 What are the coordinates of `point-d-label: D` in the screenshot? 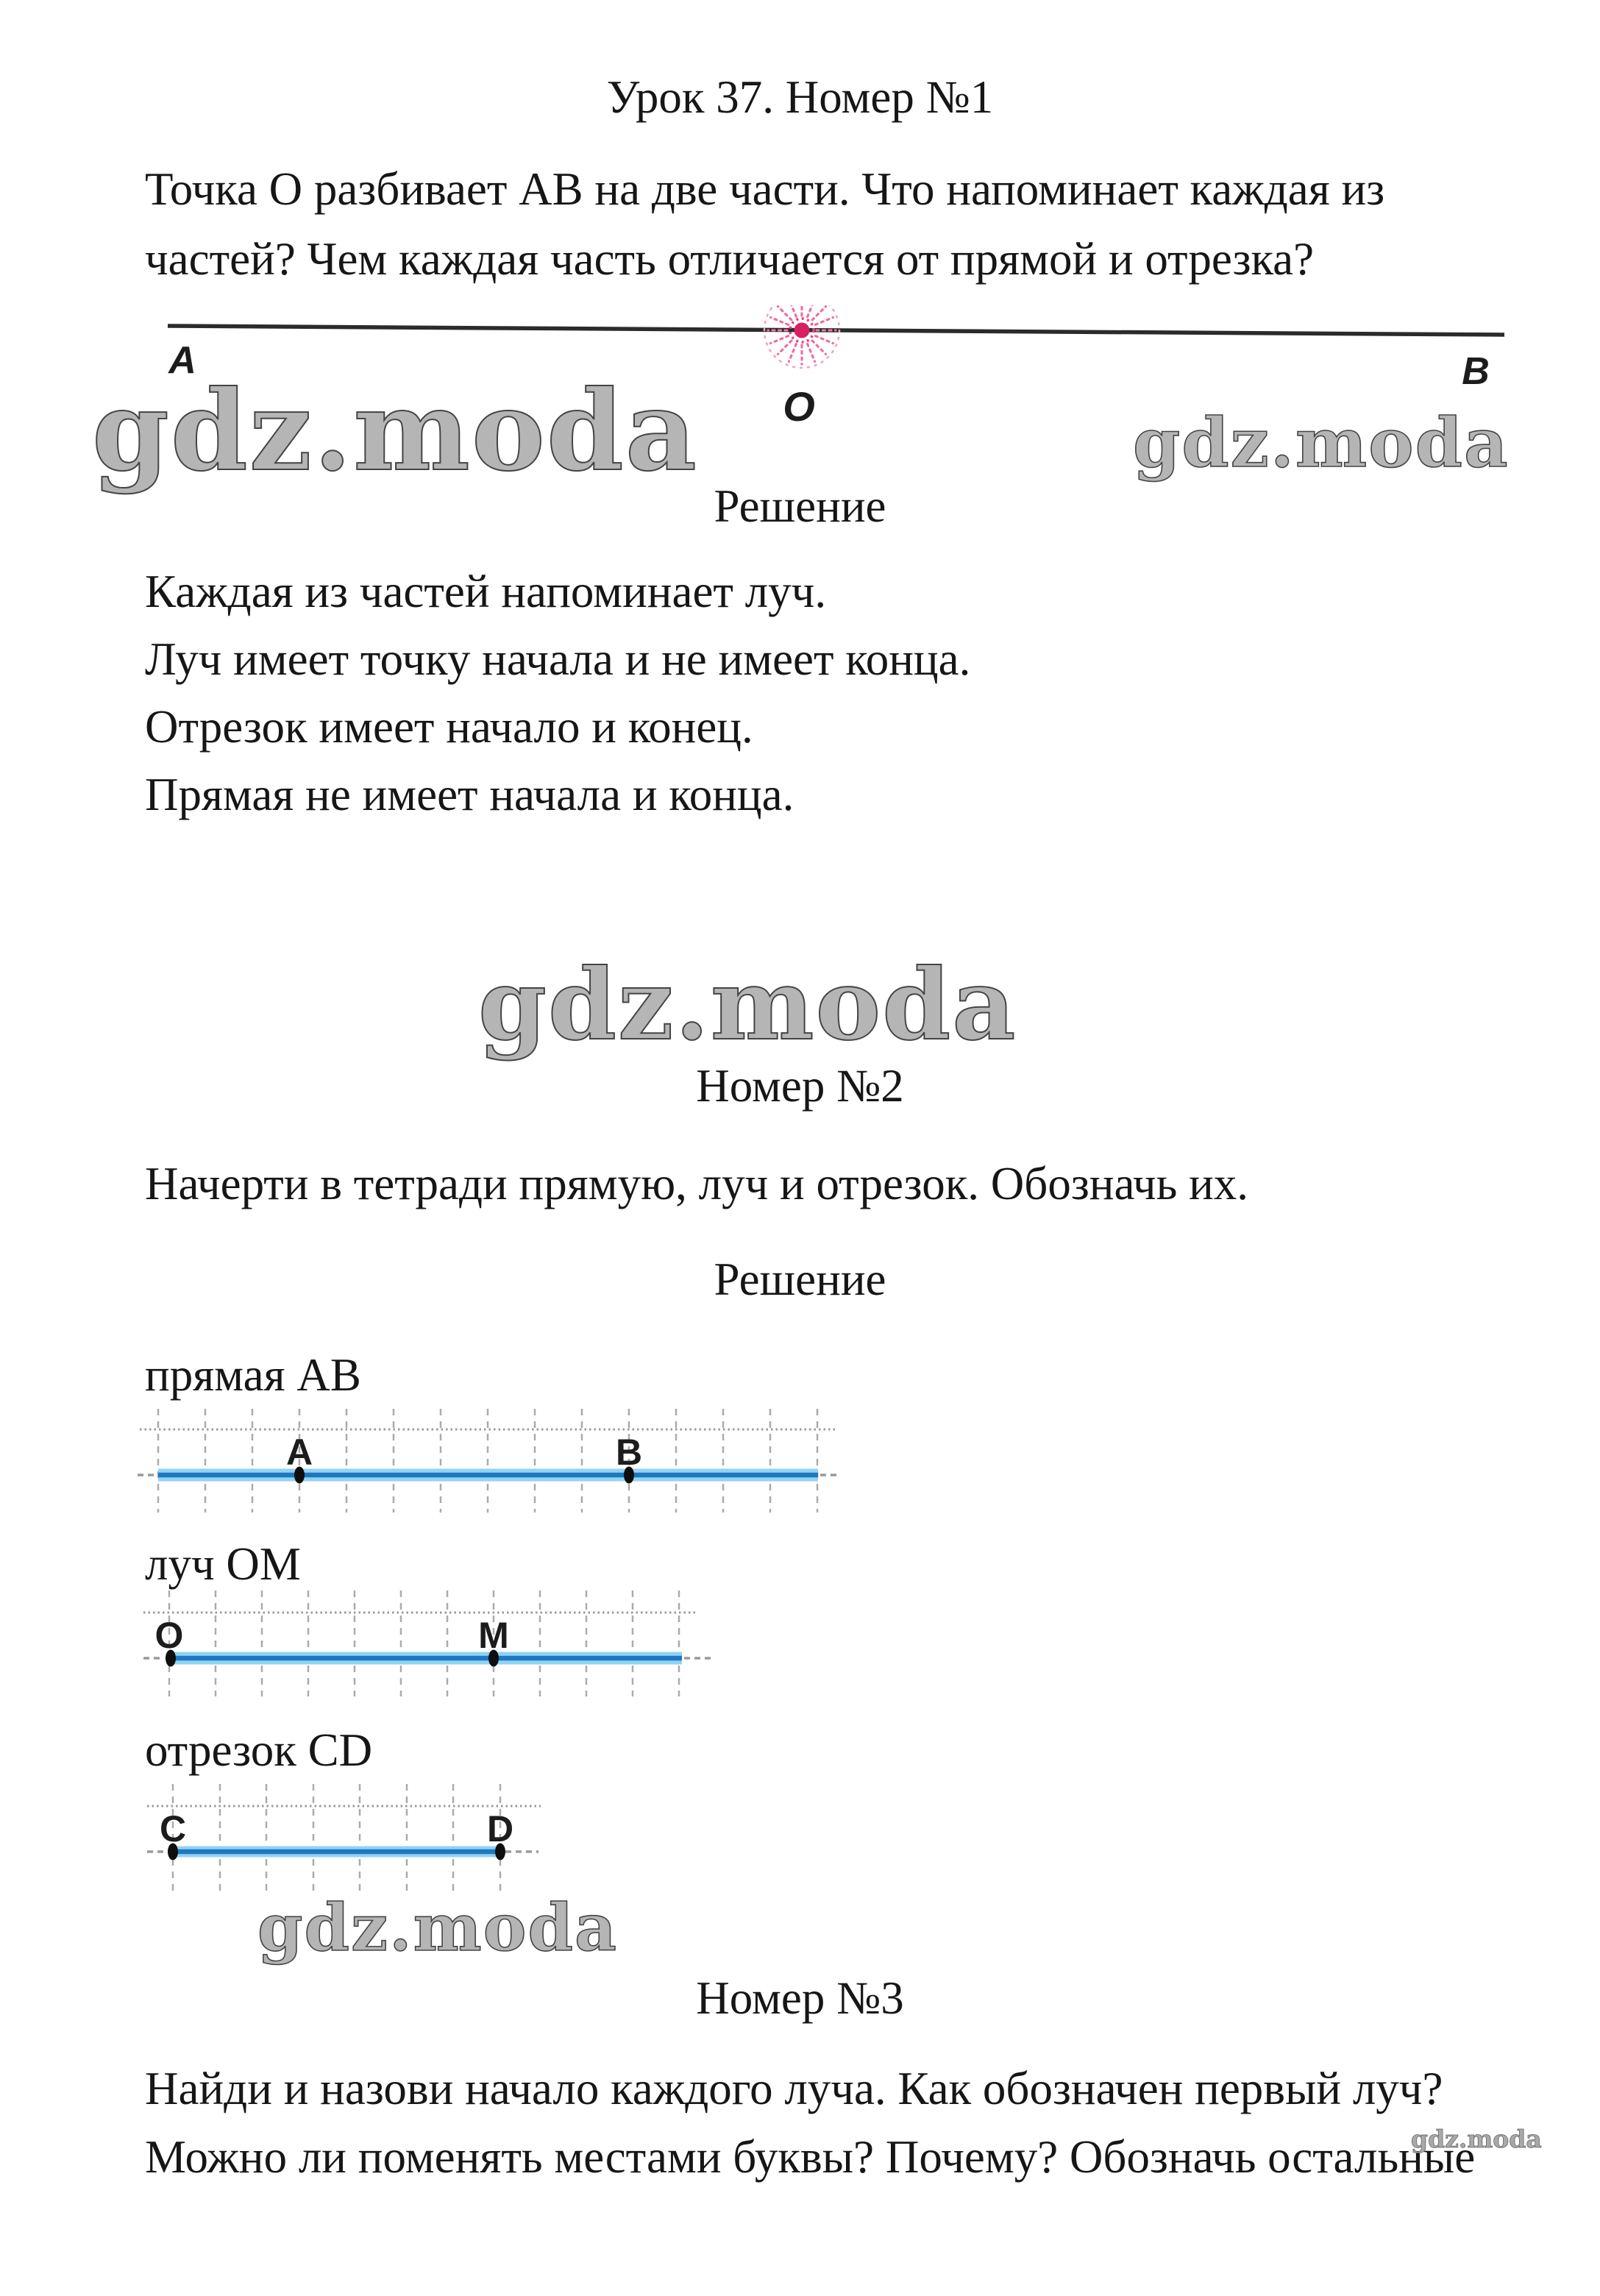 It's located at (500, 1828).